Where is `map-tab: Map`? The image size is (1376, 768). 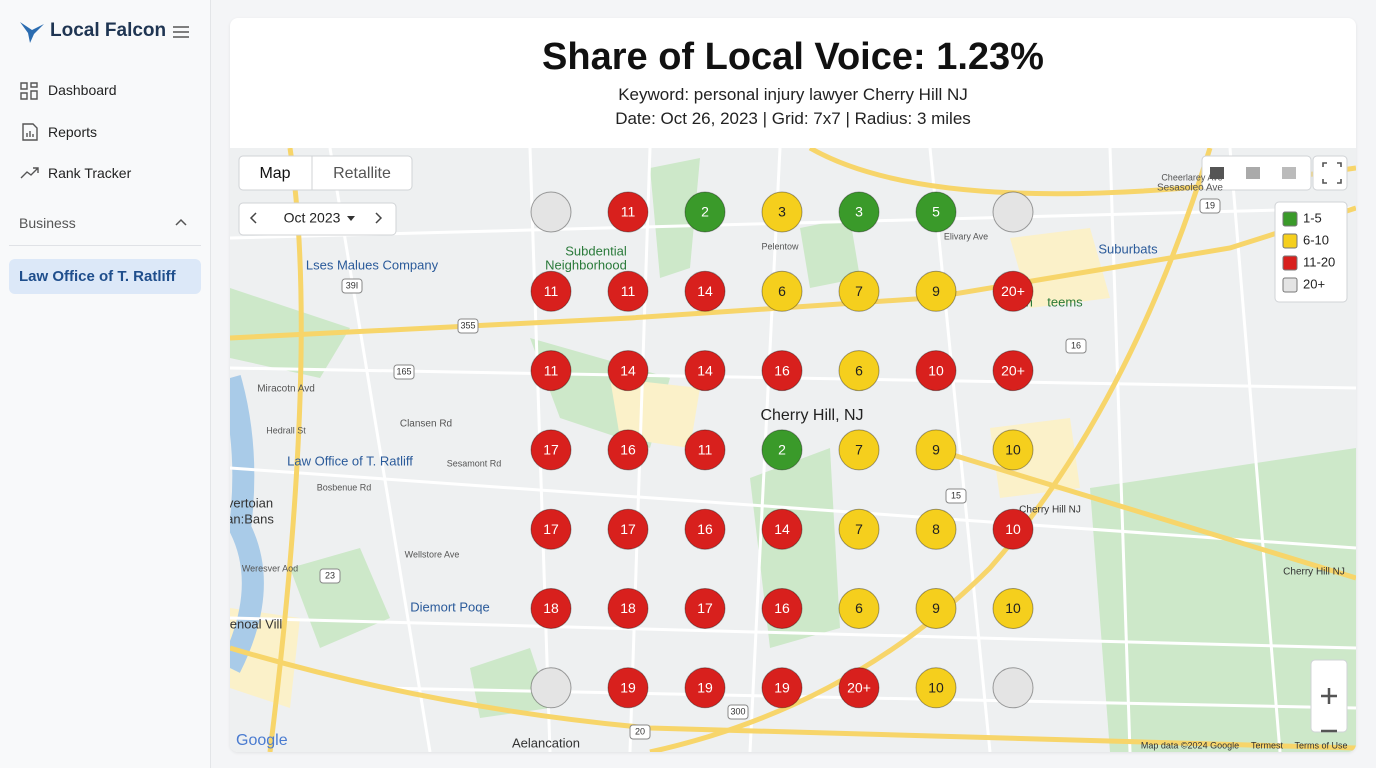 map-tab: Map is located at coordinates (274, 173).